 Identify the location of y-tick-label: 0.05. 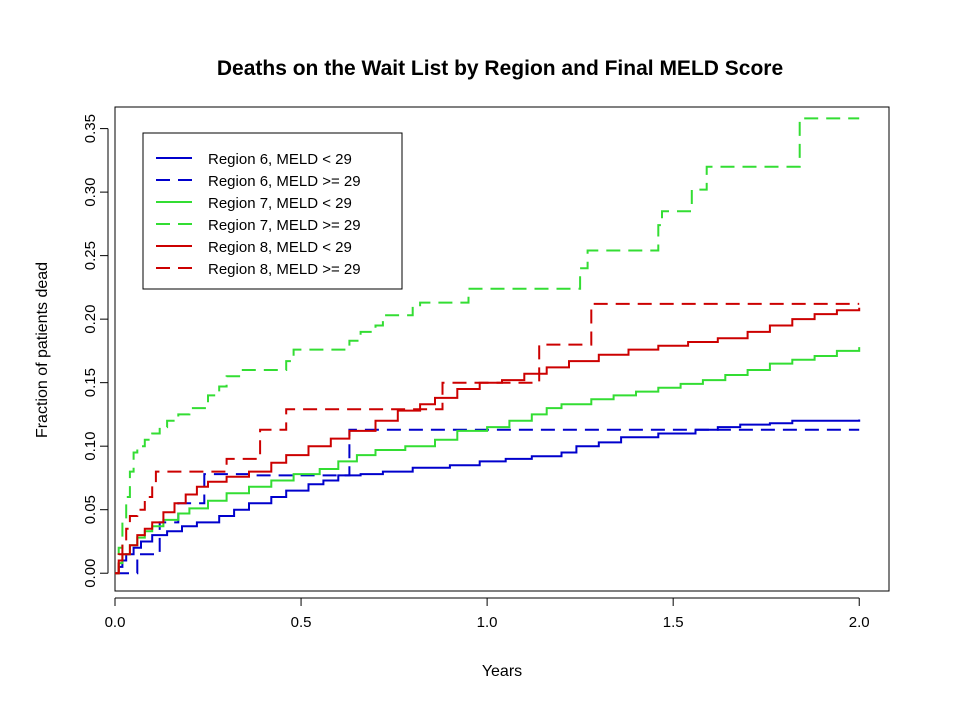
(90, 509).